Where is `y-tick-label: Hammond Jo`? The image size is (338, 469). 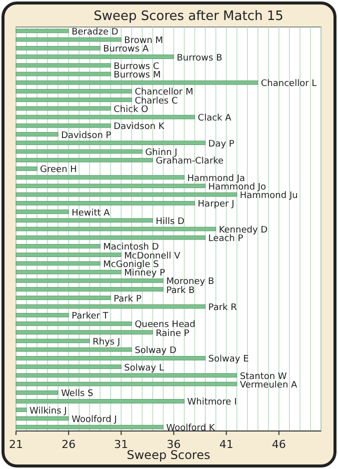 y-tick-label: Hammond Jo is located at coordinates (237, 187).